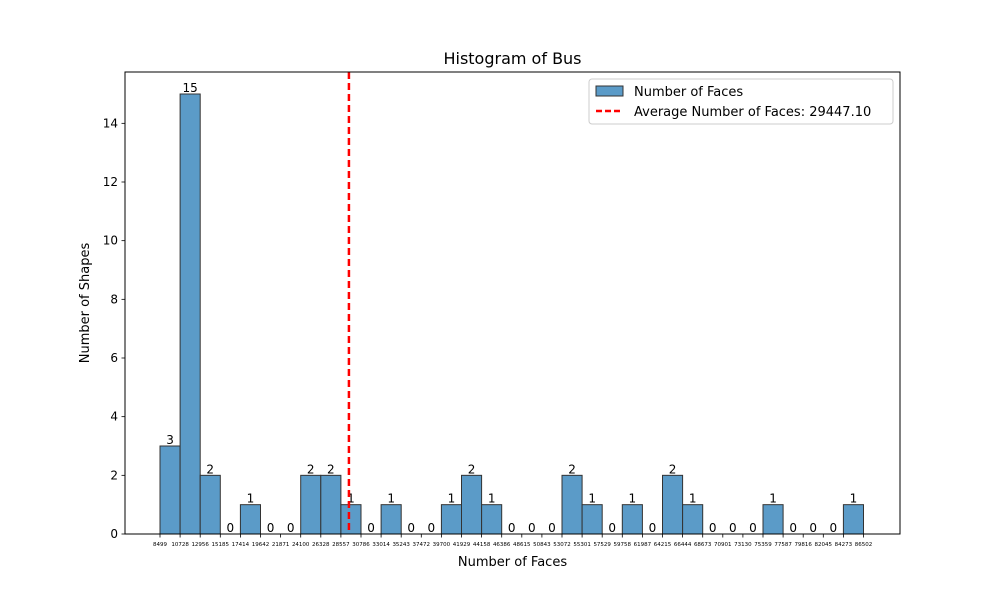 This screenshot has width=1000, height=604. I want to click on x-tick-label: 50843, so click(542, 545).